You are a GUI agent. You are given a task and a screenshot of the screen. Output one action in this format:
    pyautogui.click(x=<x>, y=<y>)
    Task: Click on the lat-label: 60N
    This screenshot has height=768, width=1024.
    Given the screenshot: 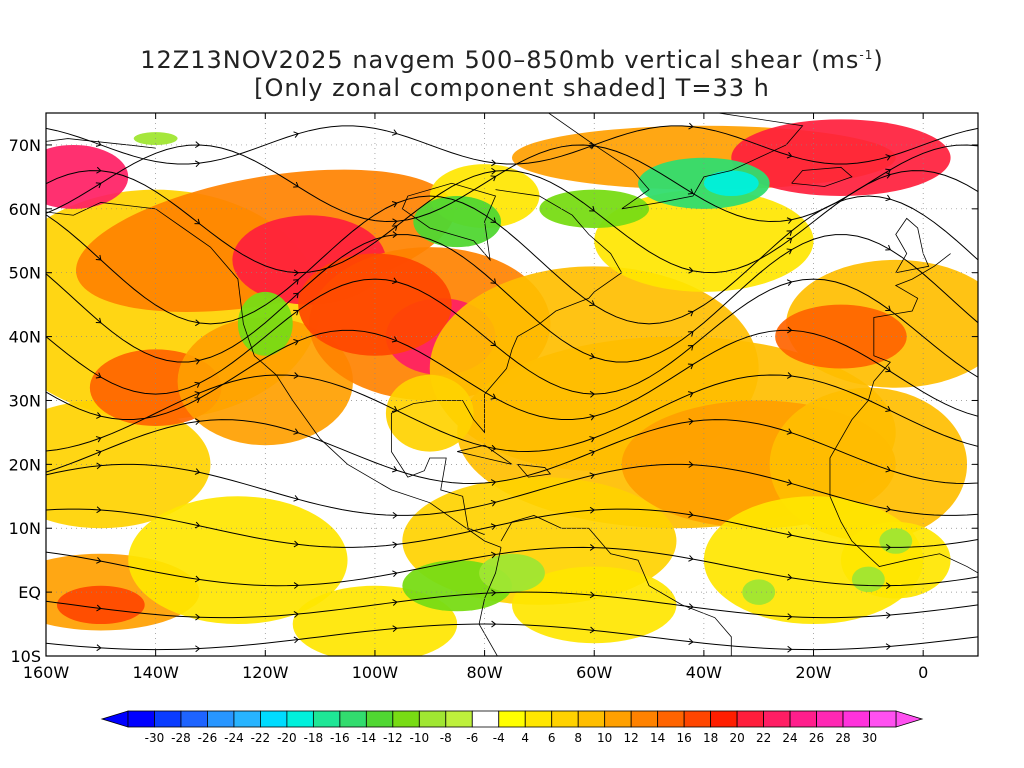 What is the action you would take?
    pyautogui.click(x=25, y=209)
    